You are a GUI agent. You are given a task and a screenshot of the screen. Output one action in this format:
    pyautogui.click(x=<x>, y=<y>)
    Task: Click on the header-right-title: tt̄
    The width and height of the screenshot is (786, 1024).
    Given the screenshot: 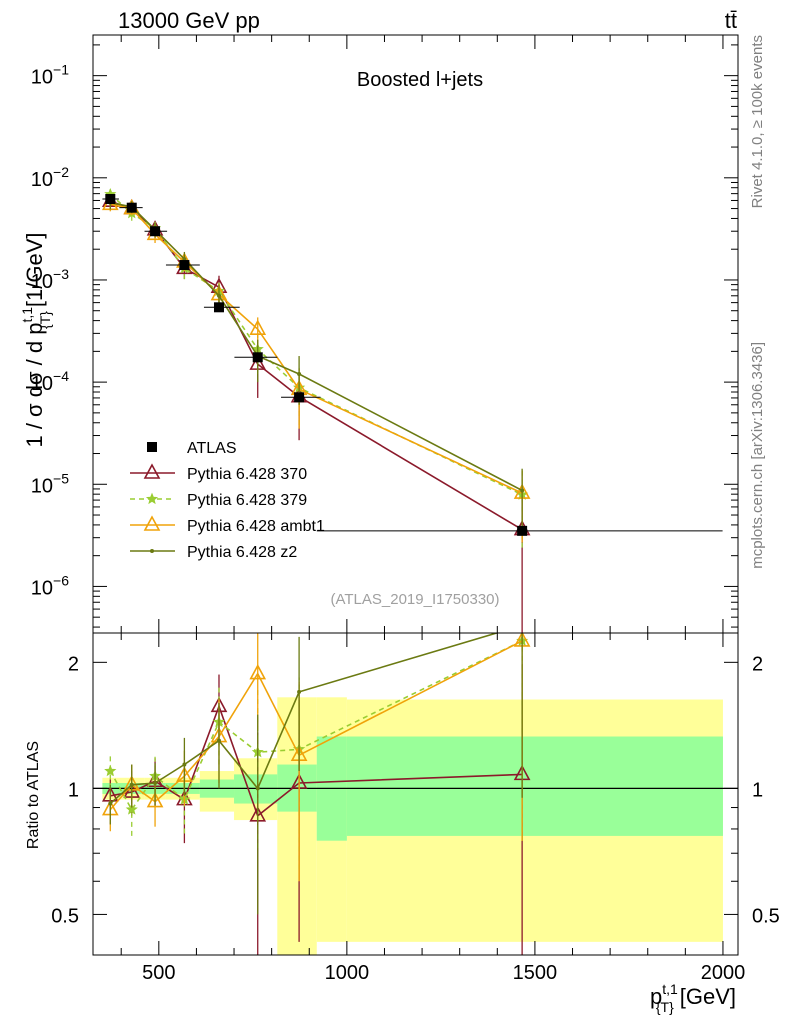 What is the action you would take?
    pyautogui.click(x=731, y=20)
    